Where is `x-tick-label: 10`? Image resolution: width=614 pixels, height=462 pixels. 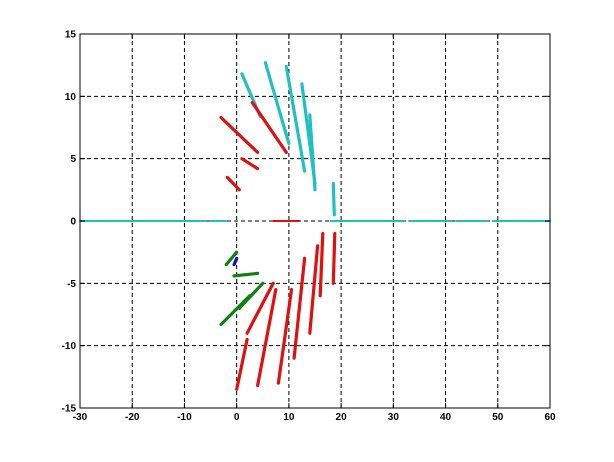 x-tick-label: 10 is located at coordinates (289, 417).